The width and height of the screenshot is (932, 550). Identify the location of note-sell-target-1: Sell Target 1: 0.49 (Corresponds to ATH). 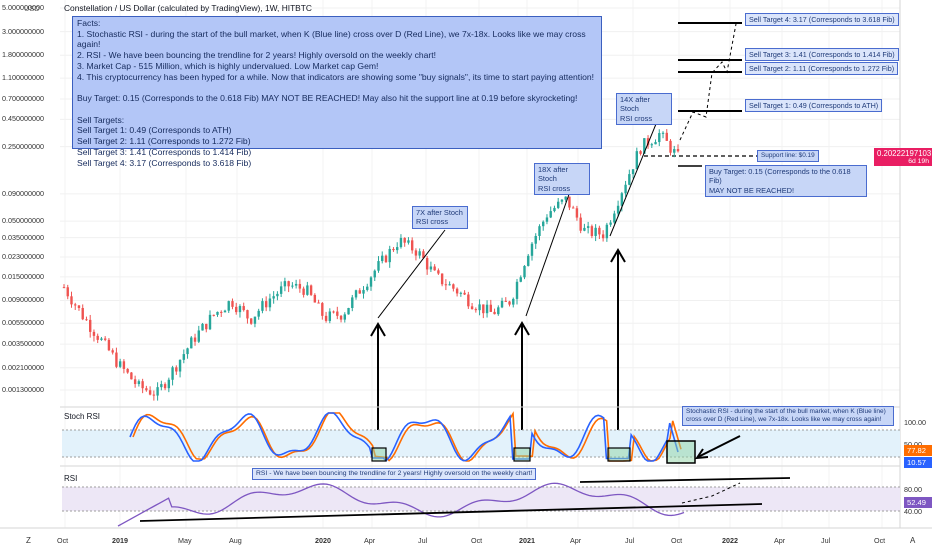
(814, 105).